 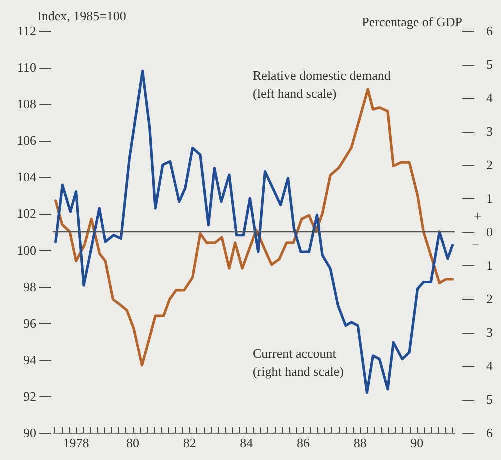 I want to click on x-tick-label: 80, so click(x=133, y=443).